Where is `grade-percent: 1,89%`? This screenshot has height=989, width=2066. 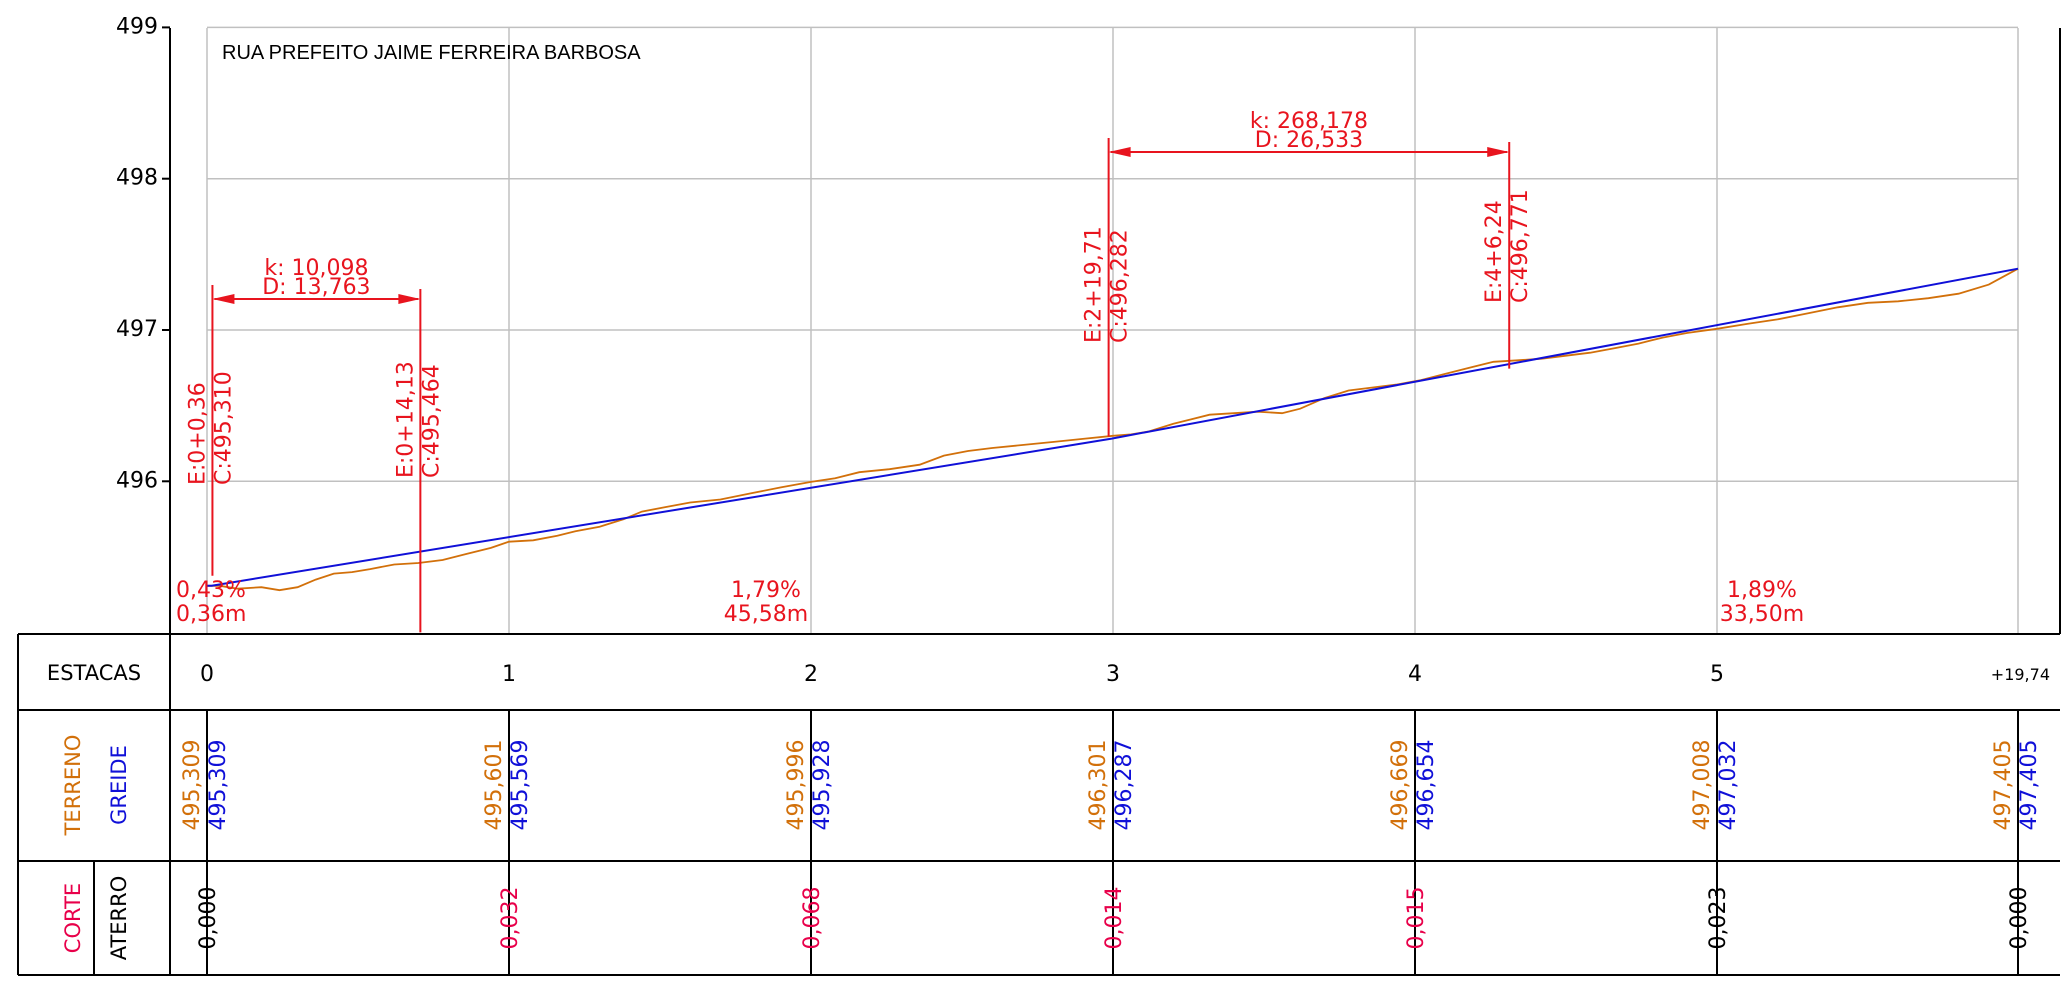
grade-percent: 1,89% is located at coordinates (1762, 590).